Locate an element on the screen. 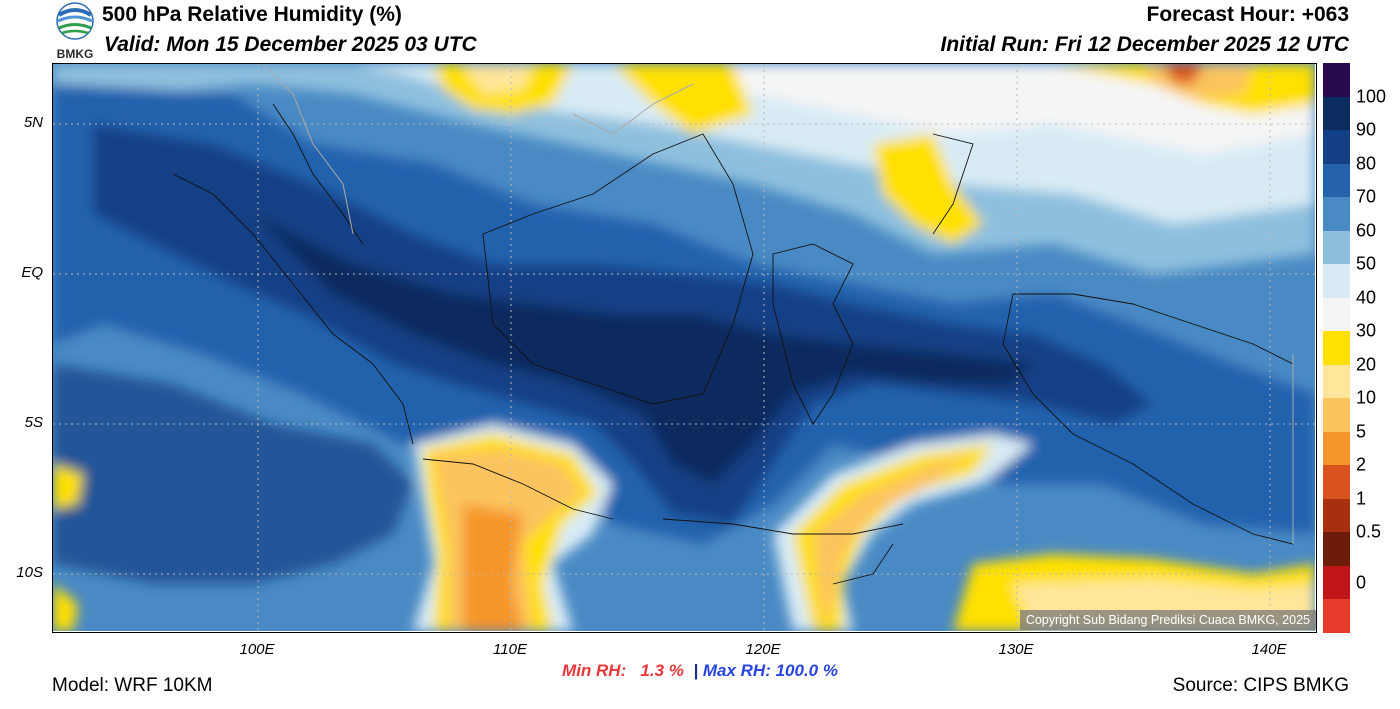  bmkg-logo: BMKG is located at coordinates (75, 31).